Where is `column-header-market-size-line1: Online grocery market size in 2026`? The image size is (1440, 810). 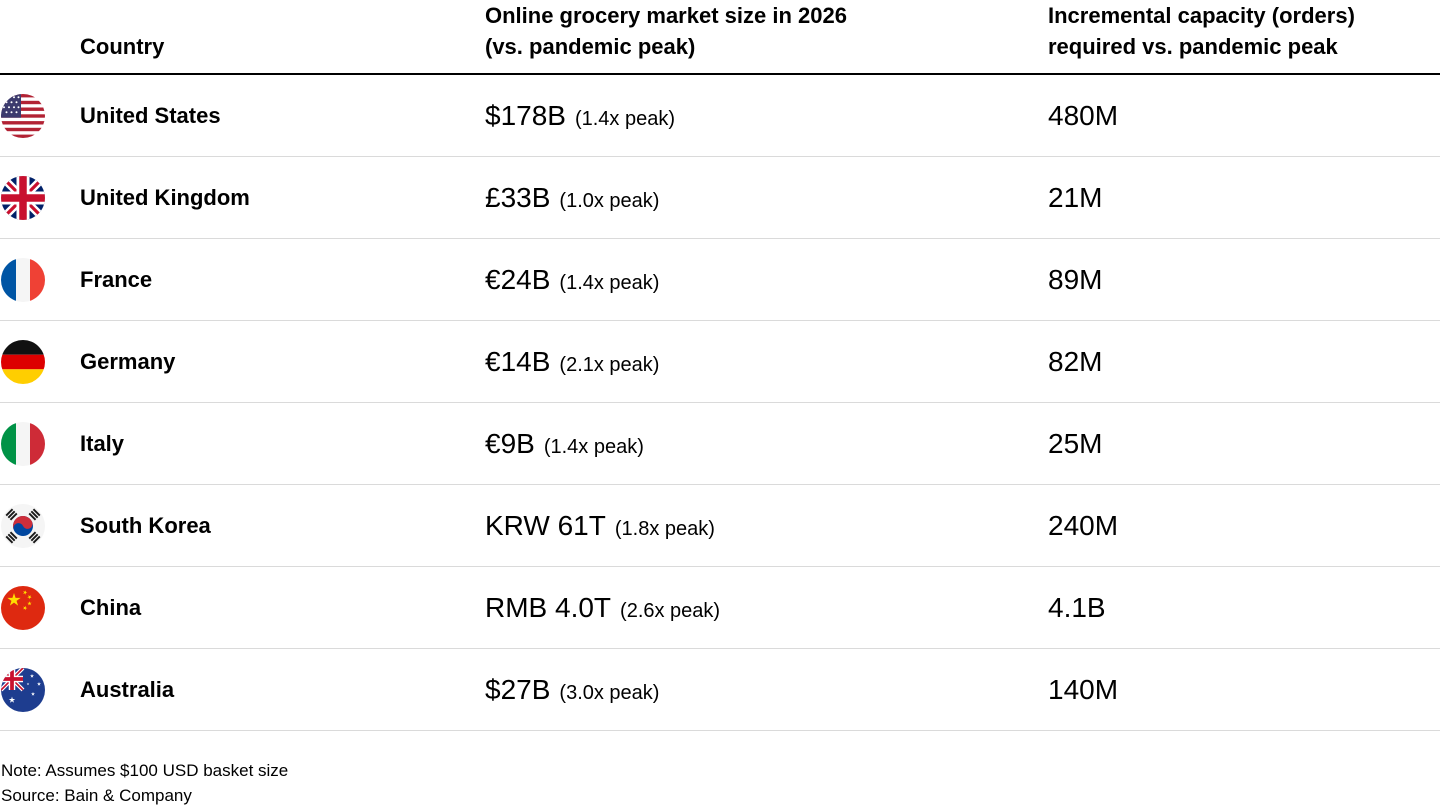
column-header-market-size-line1: Online grocery market size in 2026 is located at coordinates (666, 15).